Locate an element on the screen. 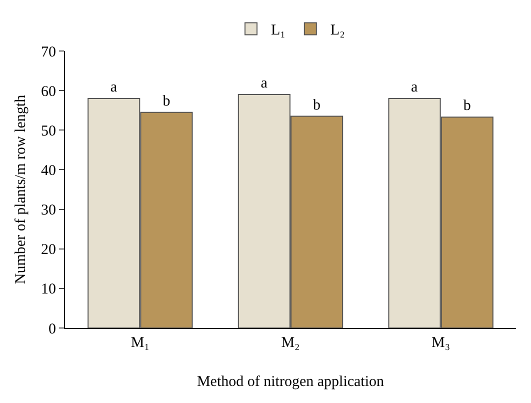 This screenshot has width=531, height=403. y-axis-title: Number of plants/m row length is located at coordinates (21, 189).